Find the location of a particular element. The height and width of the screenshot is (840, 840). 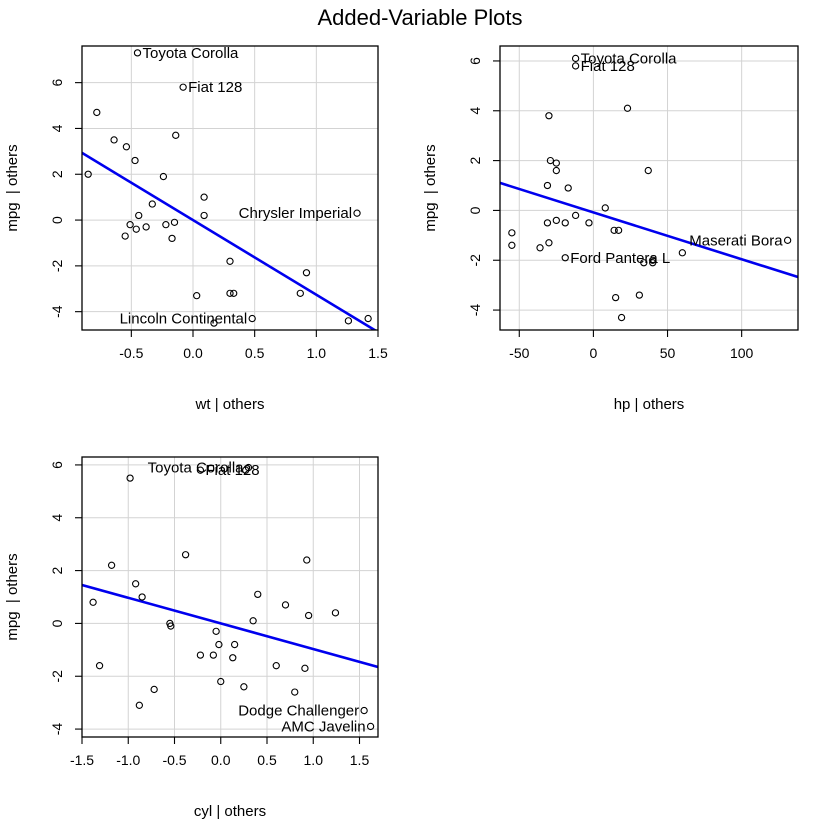

point-label: Chrysler Imperial is located at coordinates (295, 213).